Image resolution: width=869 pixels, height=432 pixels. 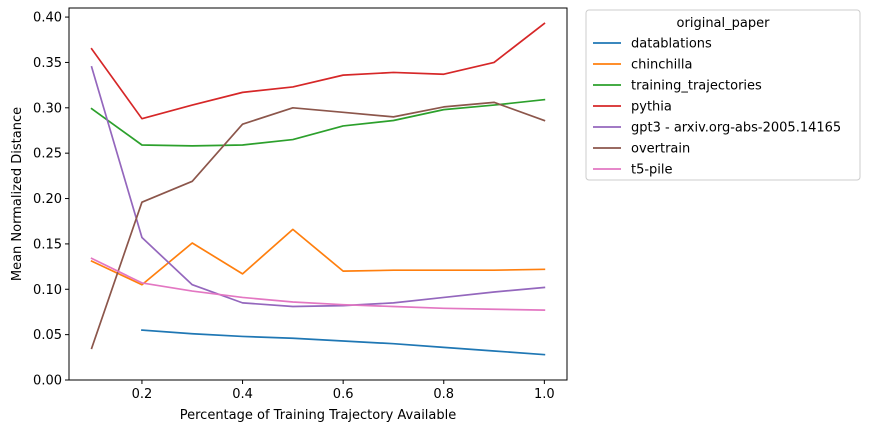 What do you see at coordinates (47, 108) in the screenshot?
I see `y-tick-label: 0.30` at bounding box center [47, 108].